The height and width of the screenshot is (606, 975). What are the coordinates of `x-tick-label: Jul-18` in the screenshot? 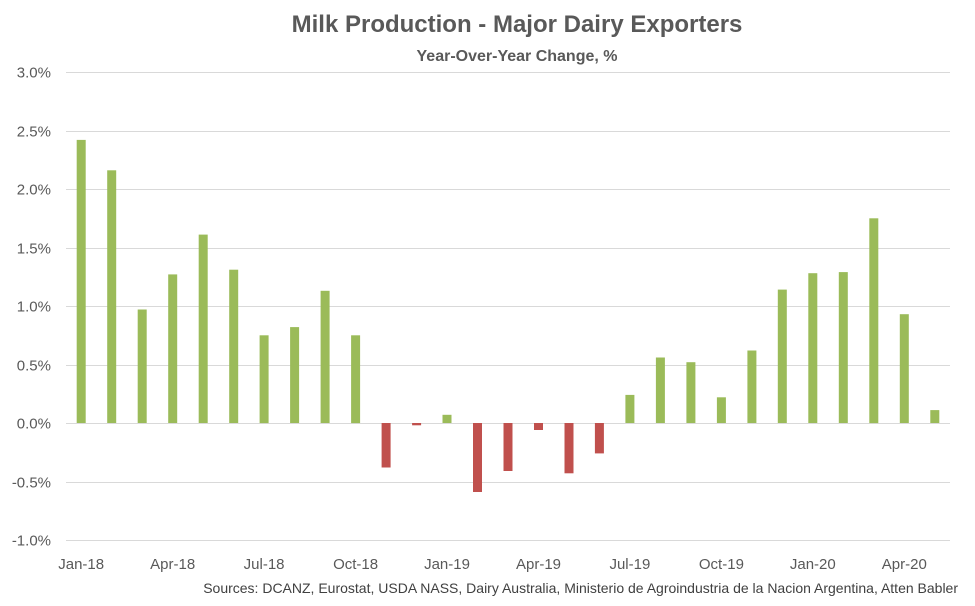 It's located at (264, 564).